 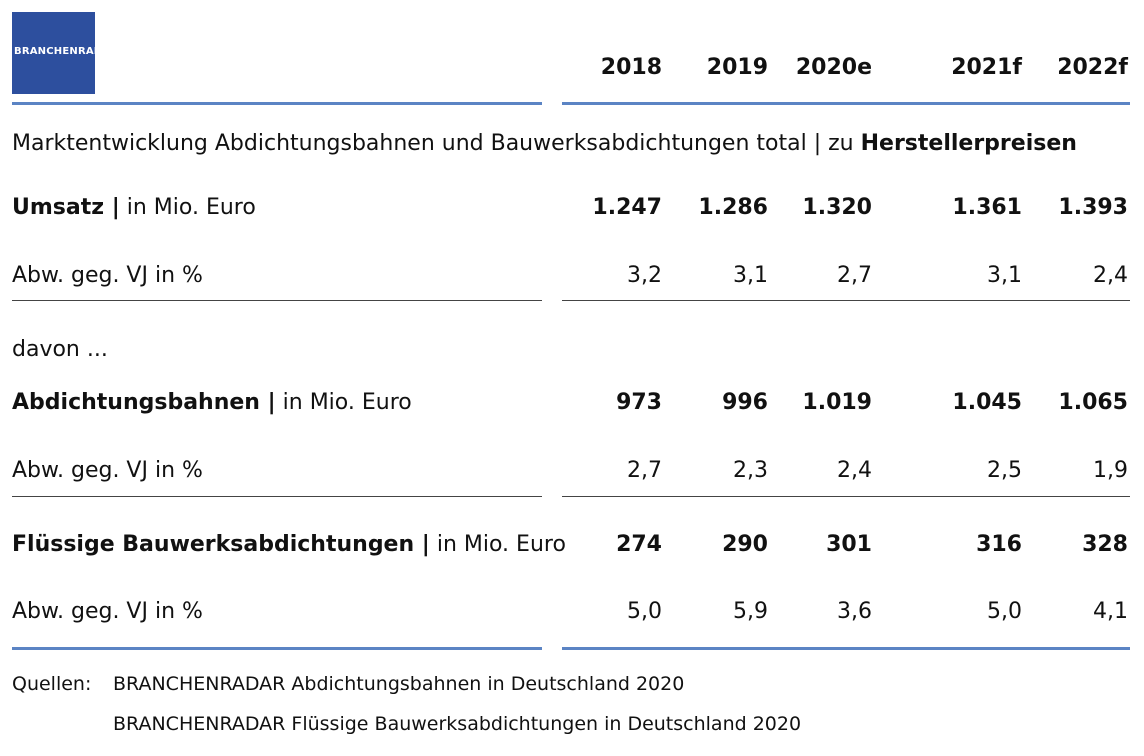 I want to click on cell: 1.065, so click(x=1093, y=402).